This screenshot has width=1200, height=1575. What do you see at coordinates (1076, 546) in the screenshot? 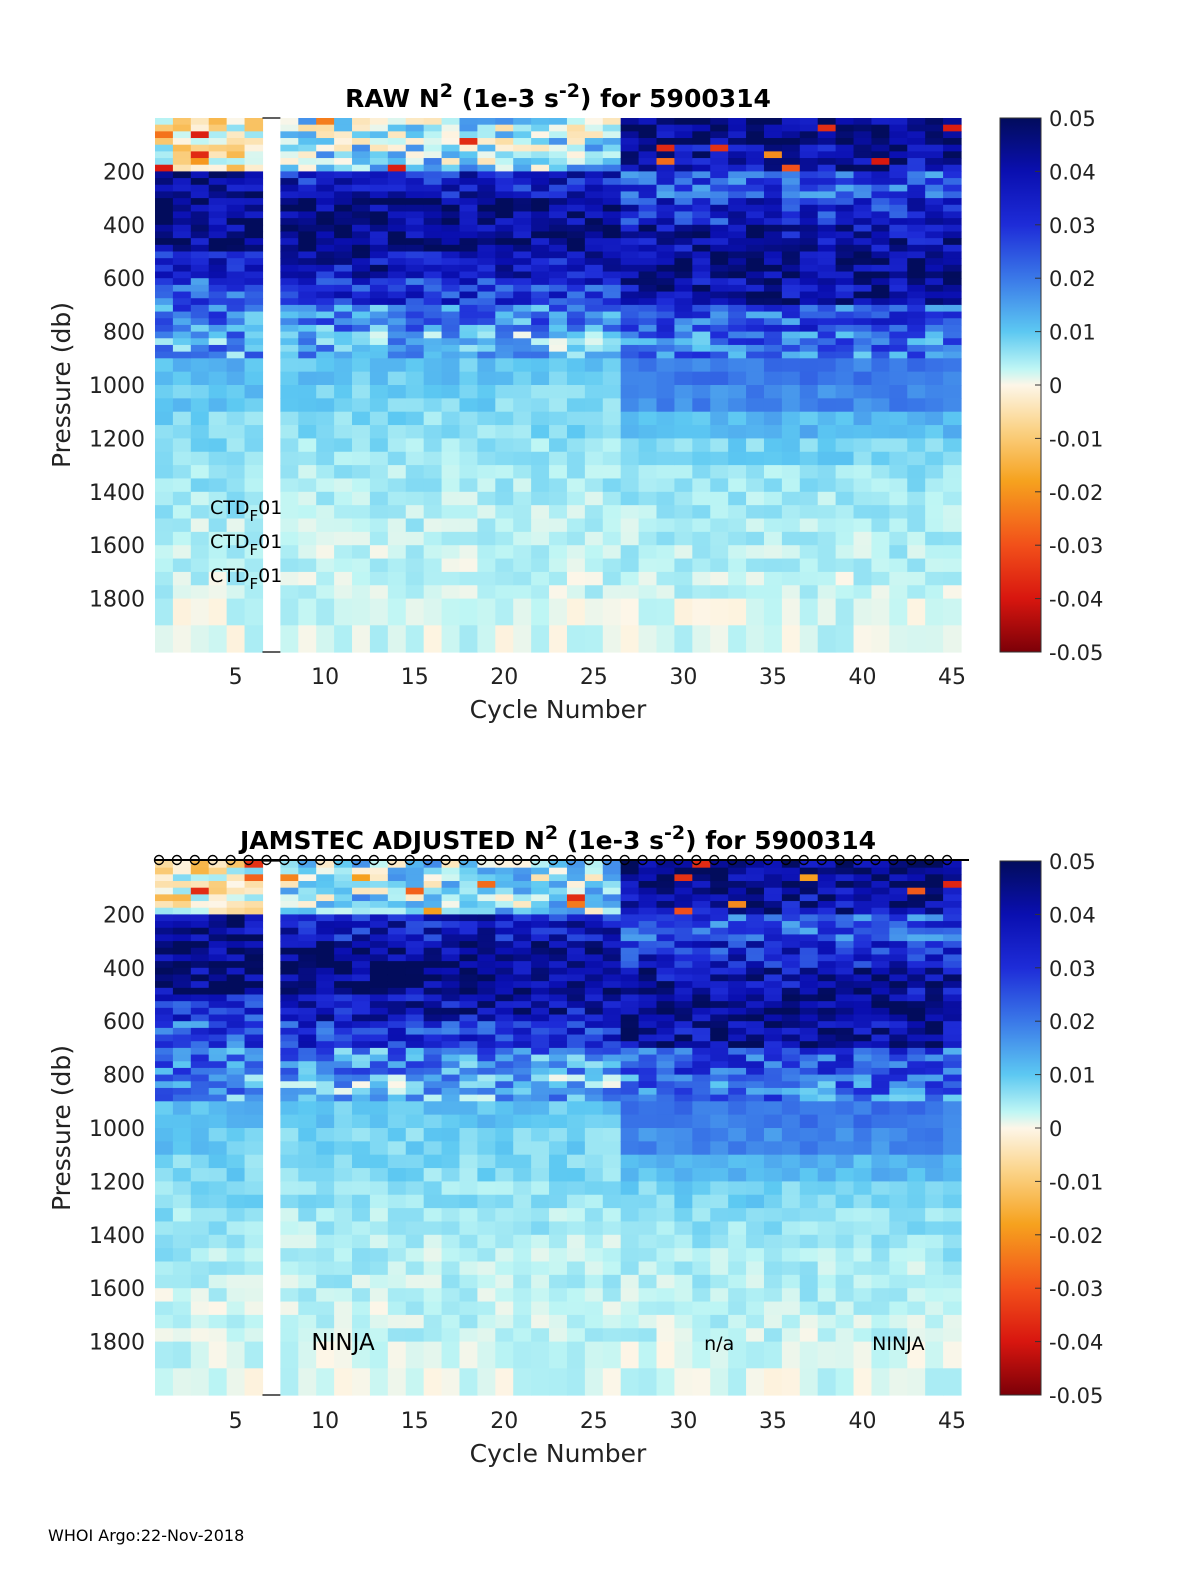
I see `colorbar-tick-label: -0.03` at bounding box center [1076, 546].